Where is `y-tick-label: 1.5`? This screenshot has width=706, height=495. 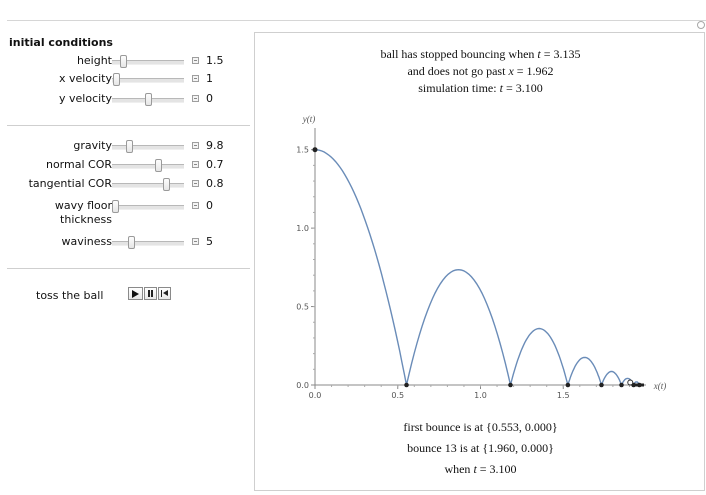 y-tick-label: 1.5 is located at coordinates (302, 150).